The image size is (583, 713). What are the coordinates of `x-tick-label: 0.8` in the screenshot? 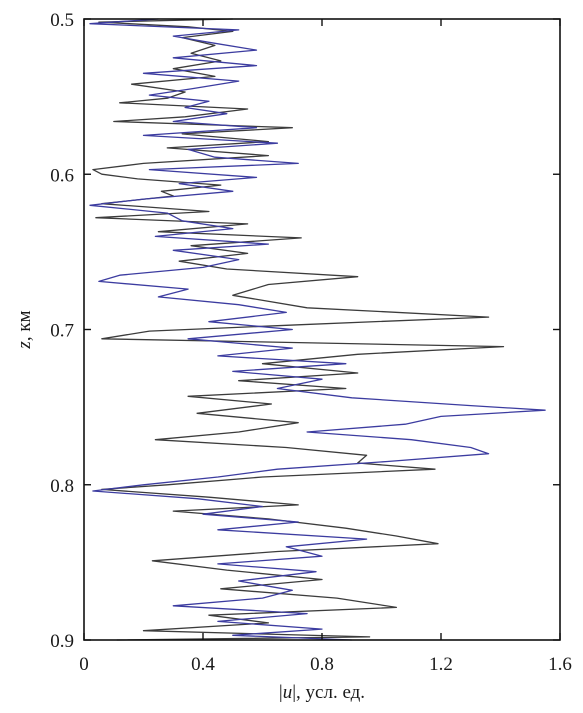 It's located at (322, 664).